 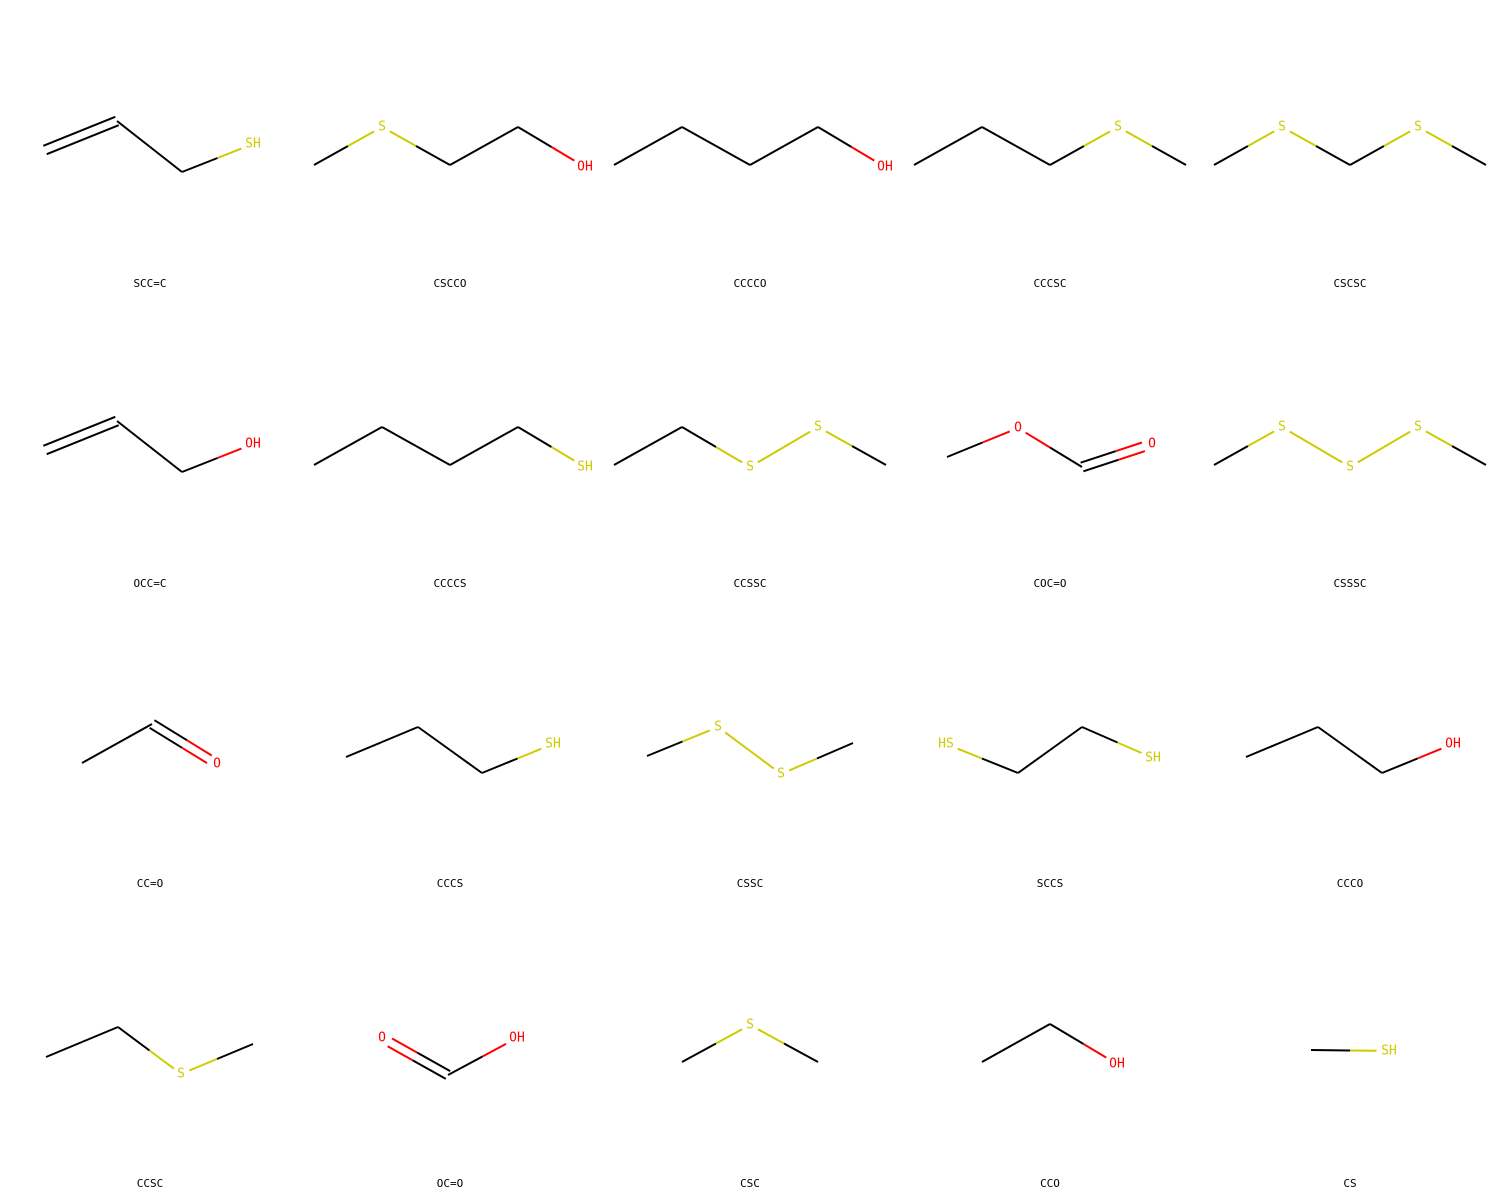 What do you see at coordinates (1350, 205) in the screenshot?
I see `molecule-cell: S S CSCSC` at bounding box center [1350, 205].